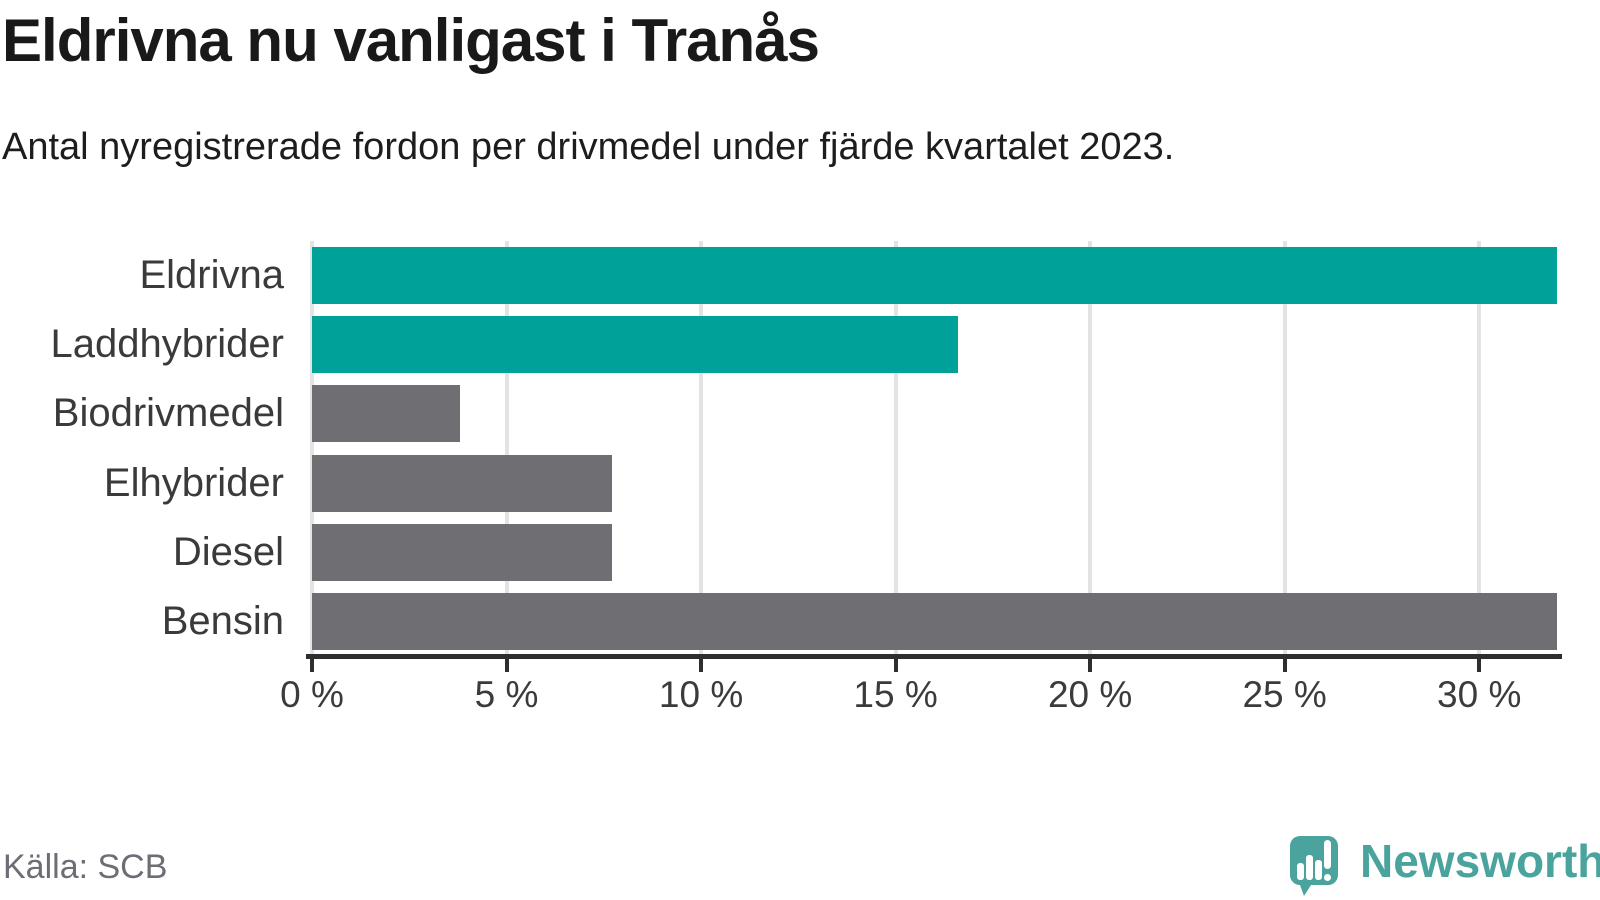 This screenshot has height=900, width=1600. What do you see at coordinates (211, 275) in the screenshot?
I see `category-label-eldrivna: Eldrivna` at bounding box center [211, 275].